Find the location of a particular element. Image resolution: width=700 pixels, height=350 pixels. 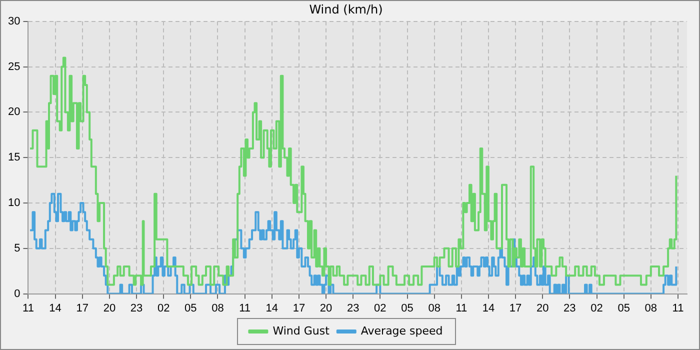

y-tick-label: 5 is located at coordinates (17, 248).